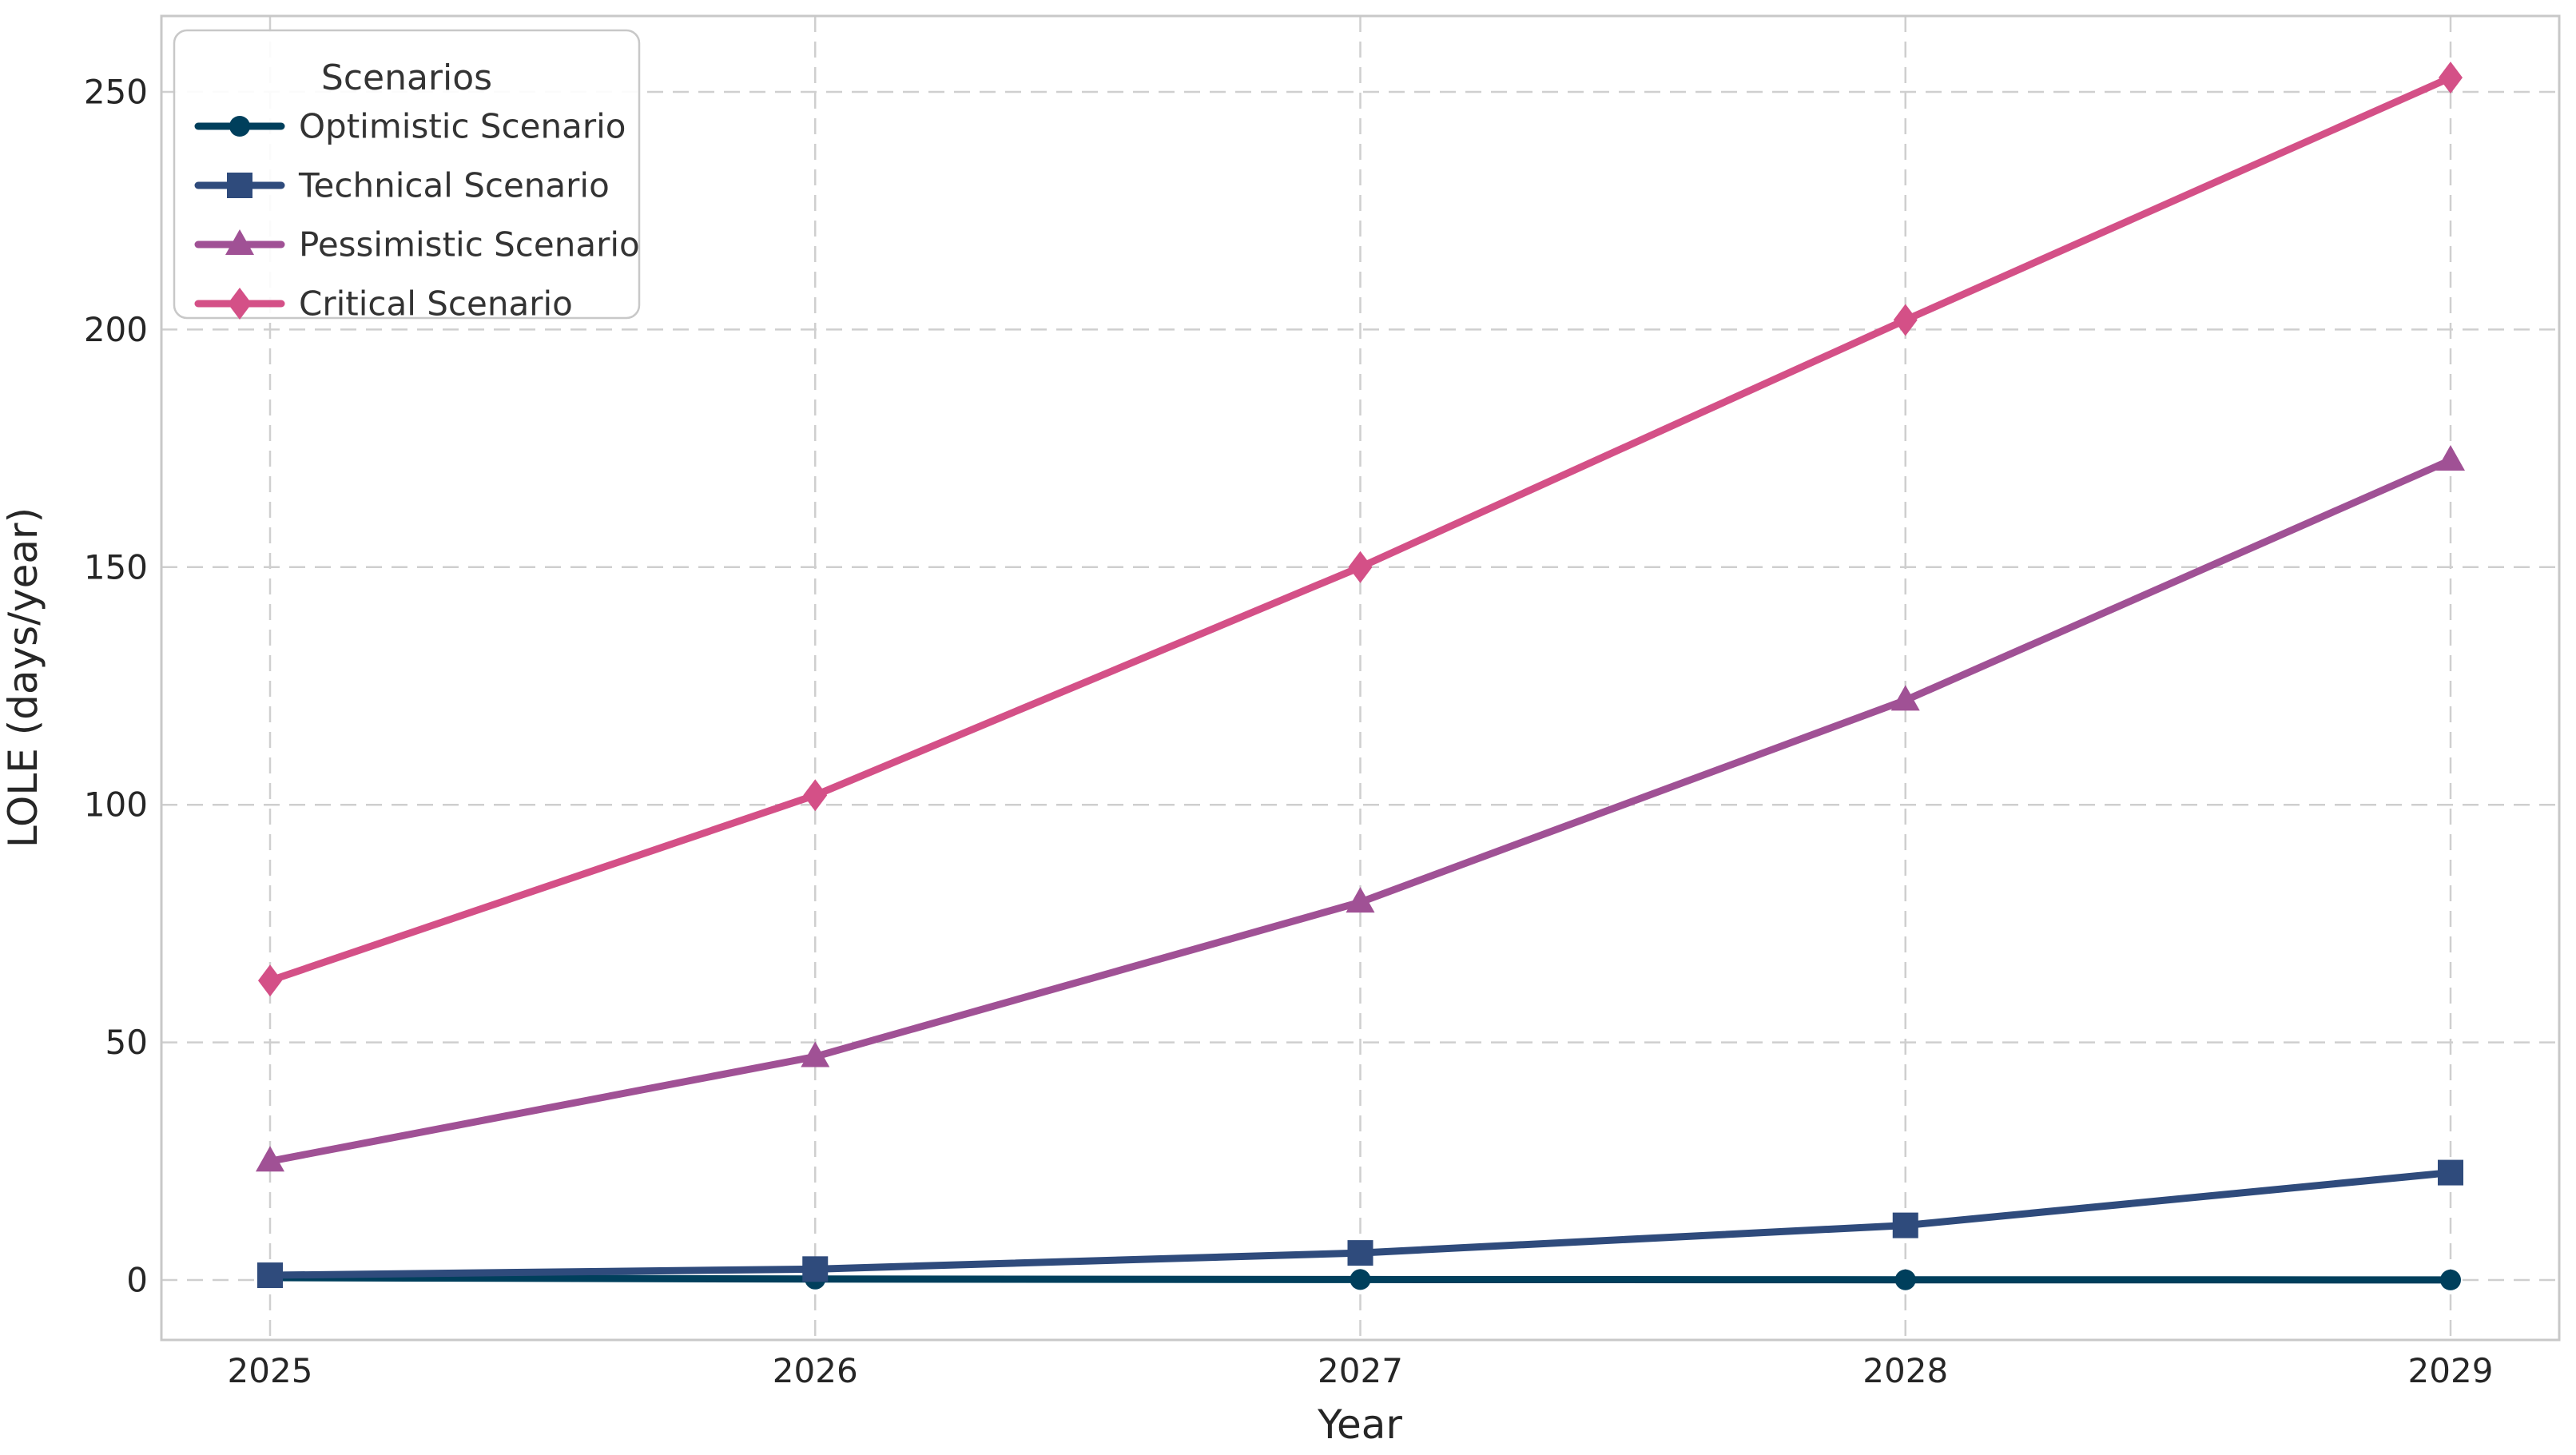 The height and width of the screenshot is (1455, 2576). Describe the element at coordinates (1360, 567) in the screenshot. I see `marker-critical-scenario-2027` at that location.